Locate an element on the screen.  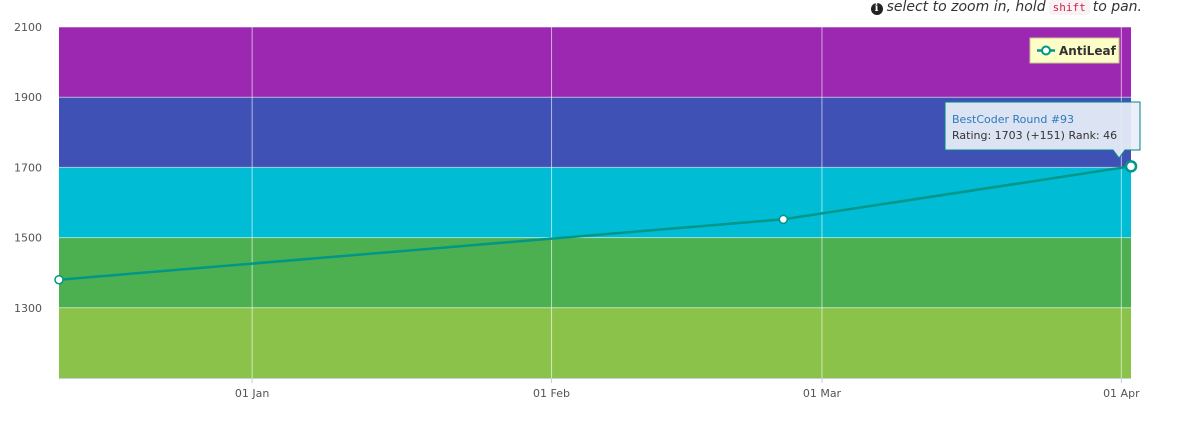
tooltip-box is located at coordinates (1042, 130).